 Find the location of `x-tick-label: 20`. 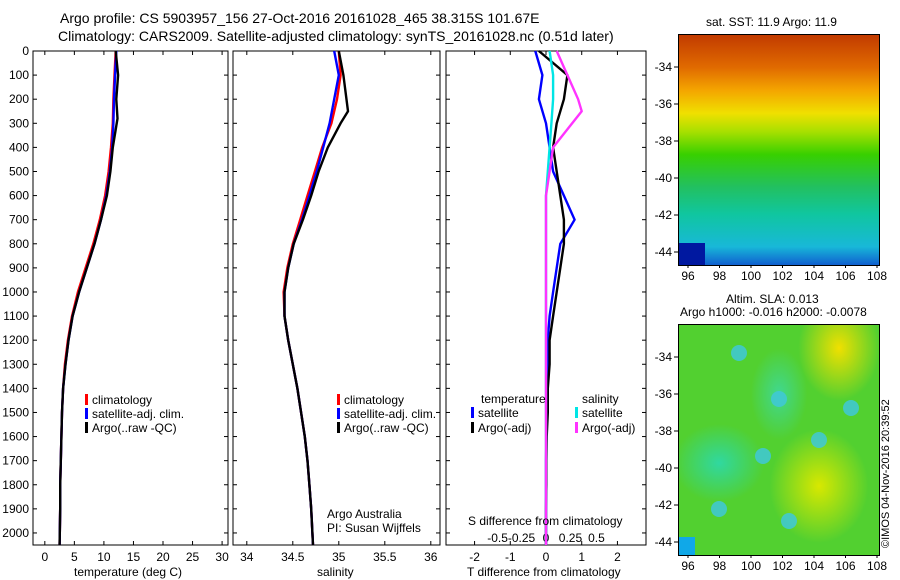

x-tick-label: 20 is located at coordinates (163, 557).